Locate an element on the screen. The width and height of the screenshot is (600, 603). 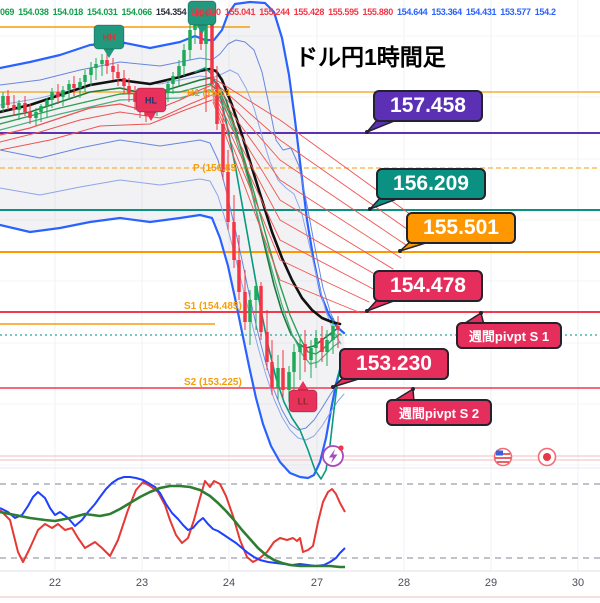
status-value: 153.364 is located at coordinates (446, 12).